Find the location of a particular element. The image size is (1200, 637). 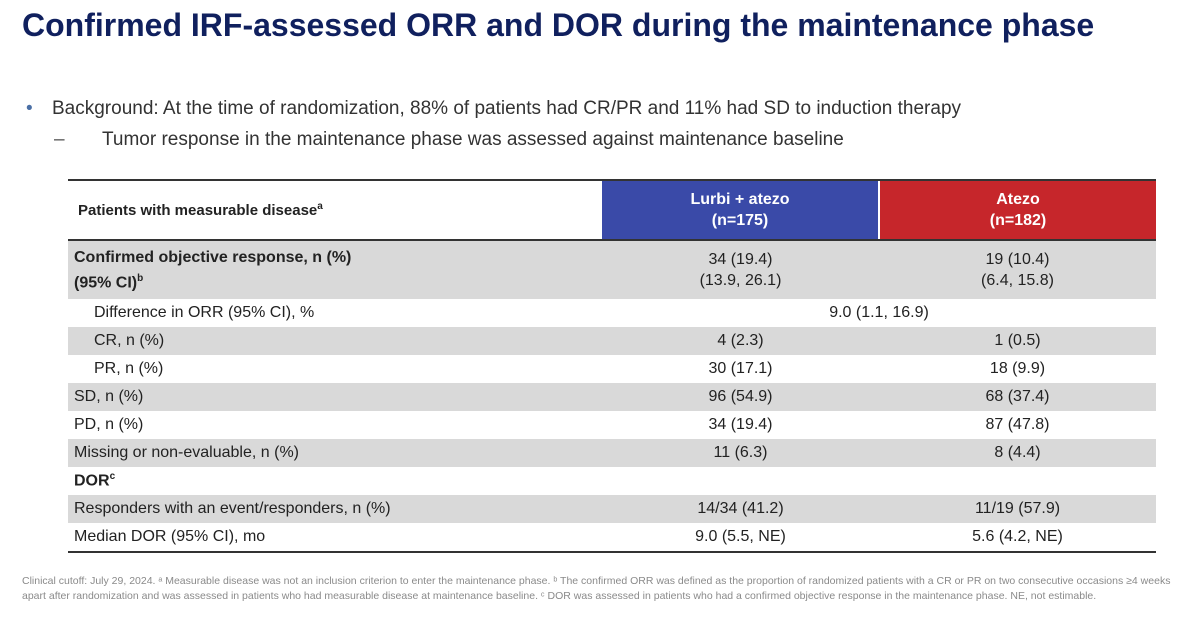

row-arm2: 87 (47.8) is located at coordinates (1017, 424).